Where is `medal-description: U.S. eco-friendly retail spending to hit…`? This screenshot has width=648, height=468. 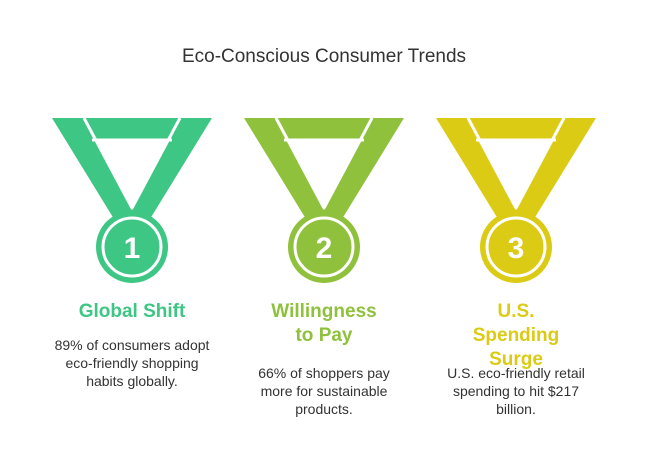 medal-description: U.S. eco-friendly retail spending to hit… is located at coordinates (516, 391).